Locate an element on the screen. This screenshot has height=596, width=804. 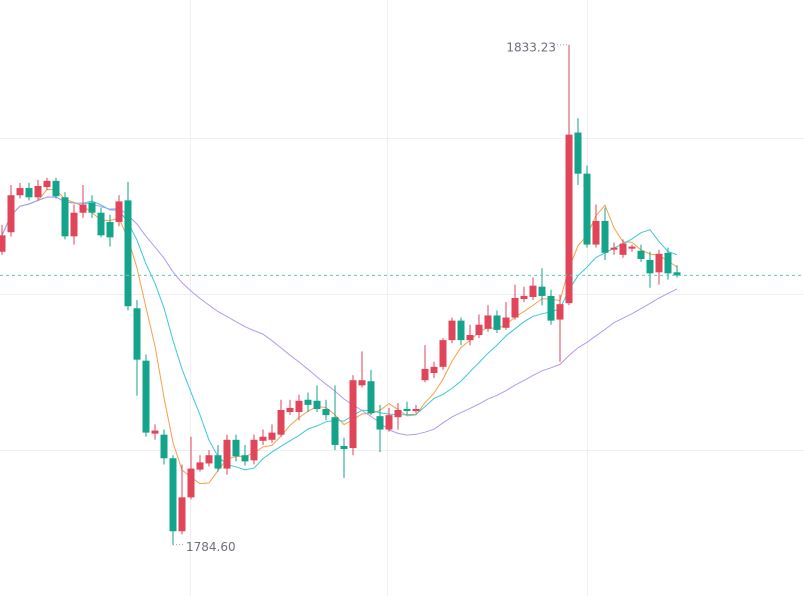
max-label: 1833.23 is located at coordinates (531, 47).